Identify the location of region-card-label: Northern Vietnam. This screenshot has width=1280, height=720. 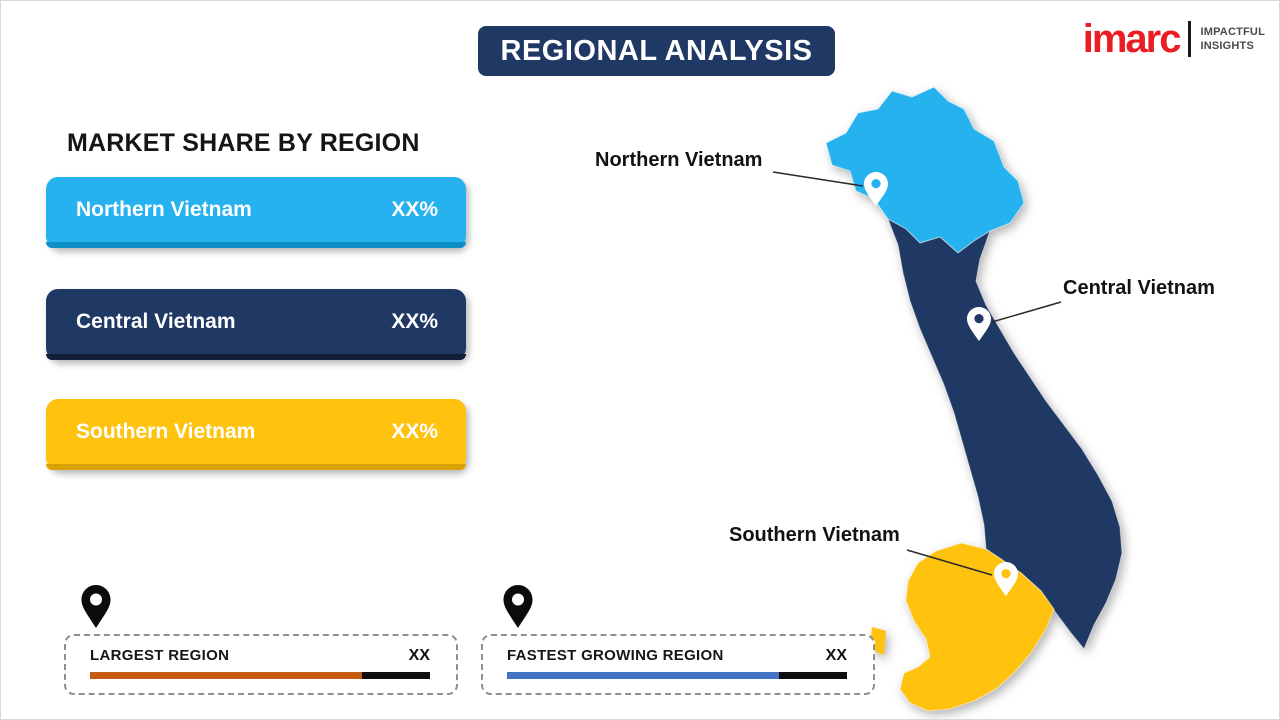
(164, 209).